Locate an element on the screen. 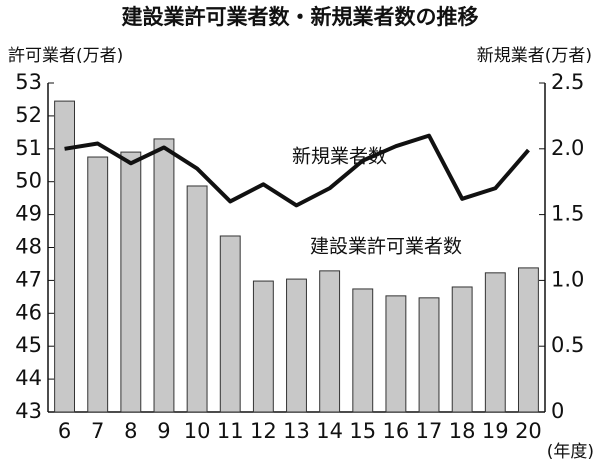 This screenshot has height=475, width=600. y-tick-label: 45 is located at coordinates (28, 345).